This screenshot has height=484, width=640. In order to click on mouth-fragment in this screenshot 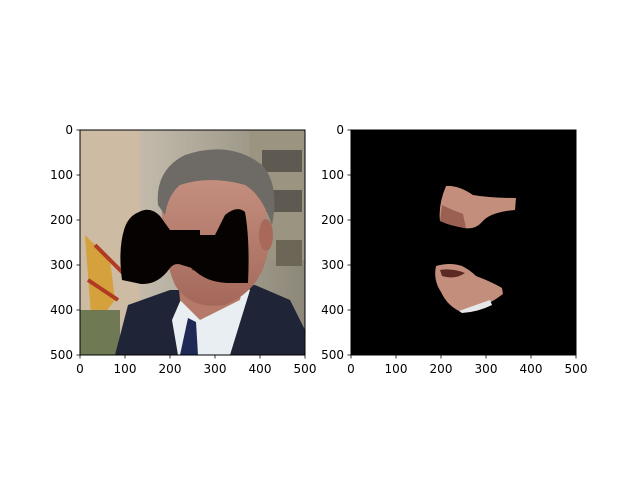, I will do `click(452, 273)`.